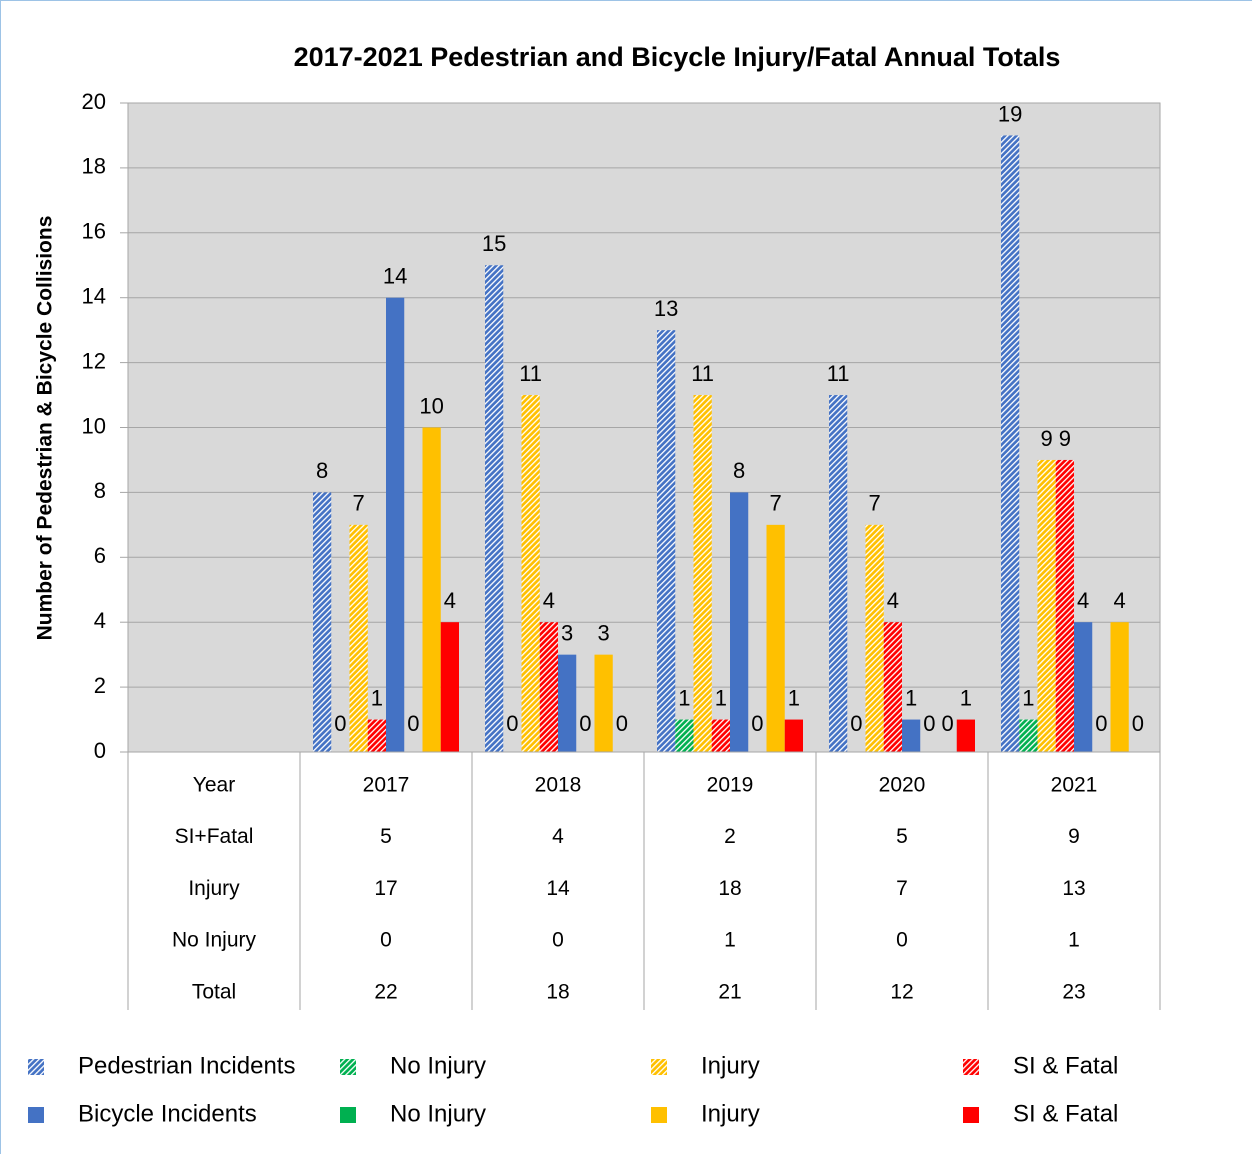  Describe the element at coordinates (558, 888) in the screenshot. I see `table-cell: 14` at that location.